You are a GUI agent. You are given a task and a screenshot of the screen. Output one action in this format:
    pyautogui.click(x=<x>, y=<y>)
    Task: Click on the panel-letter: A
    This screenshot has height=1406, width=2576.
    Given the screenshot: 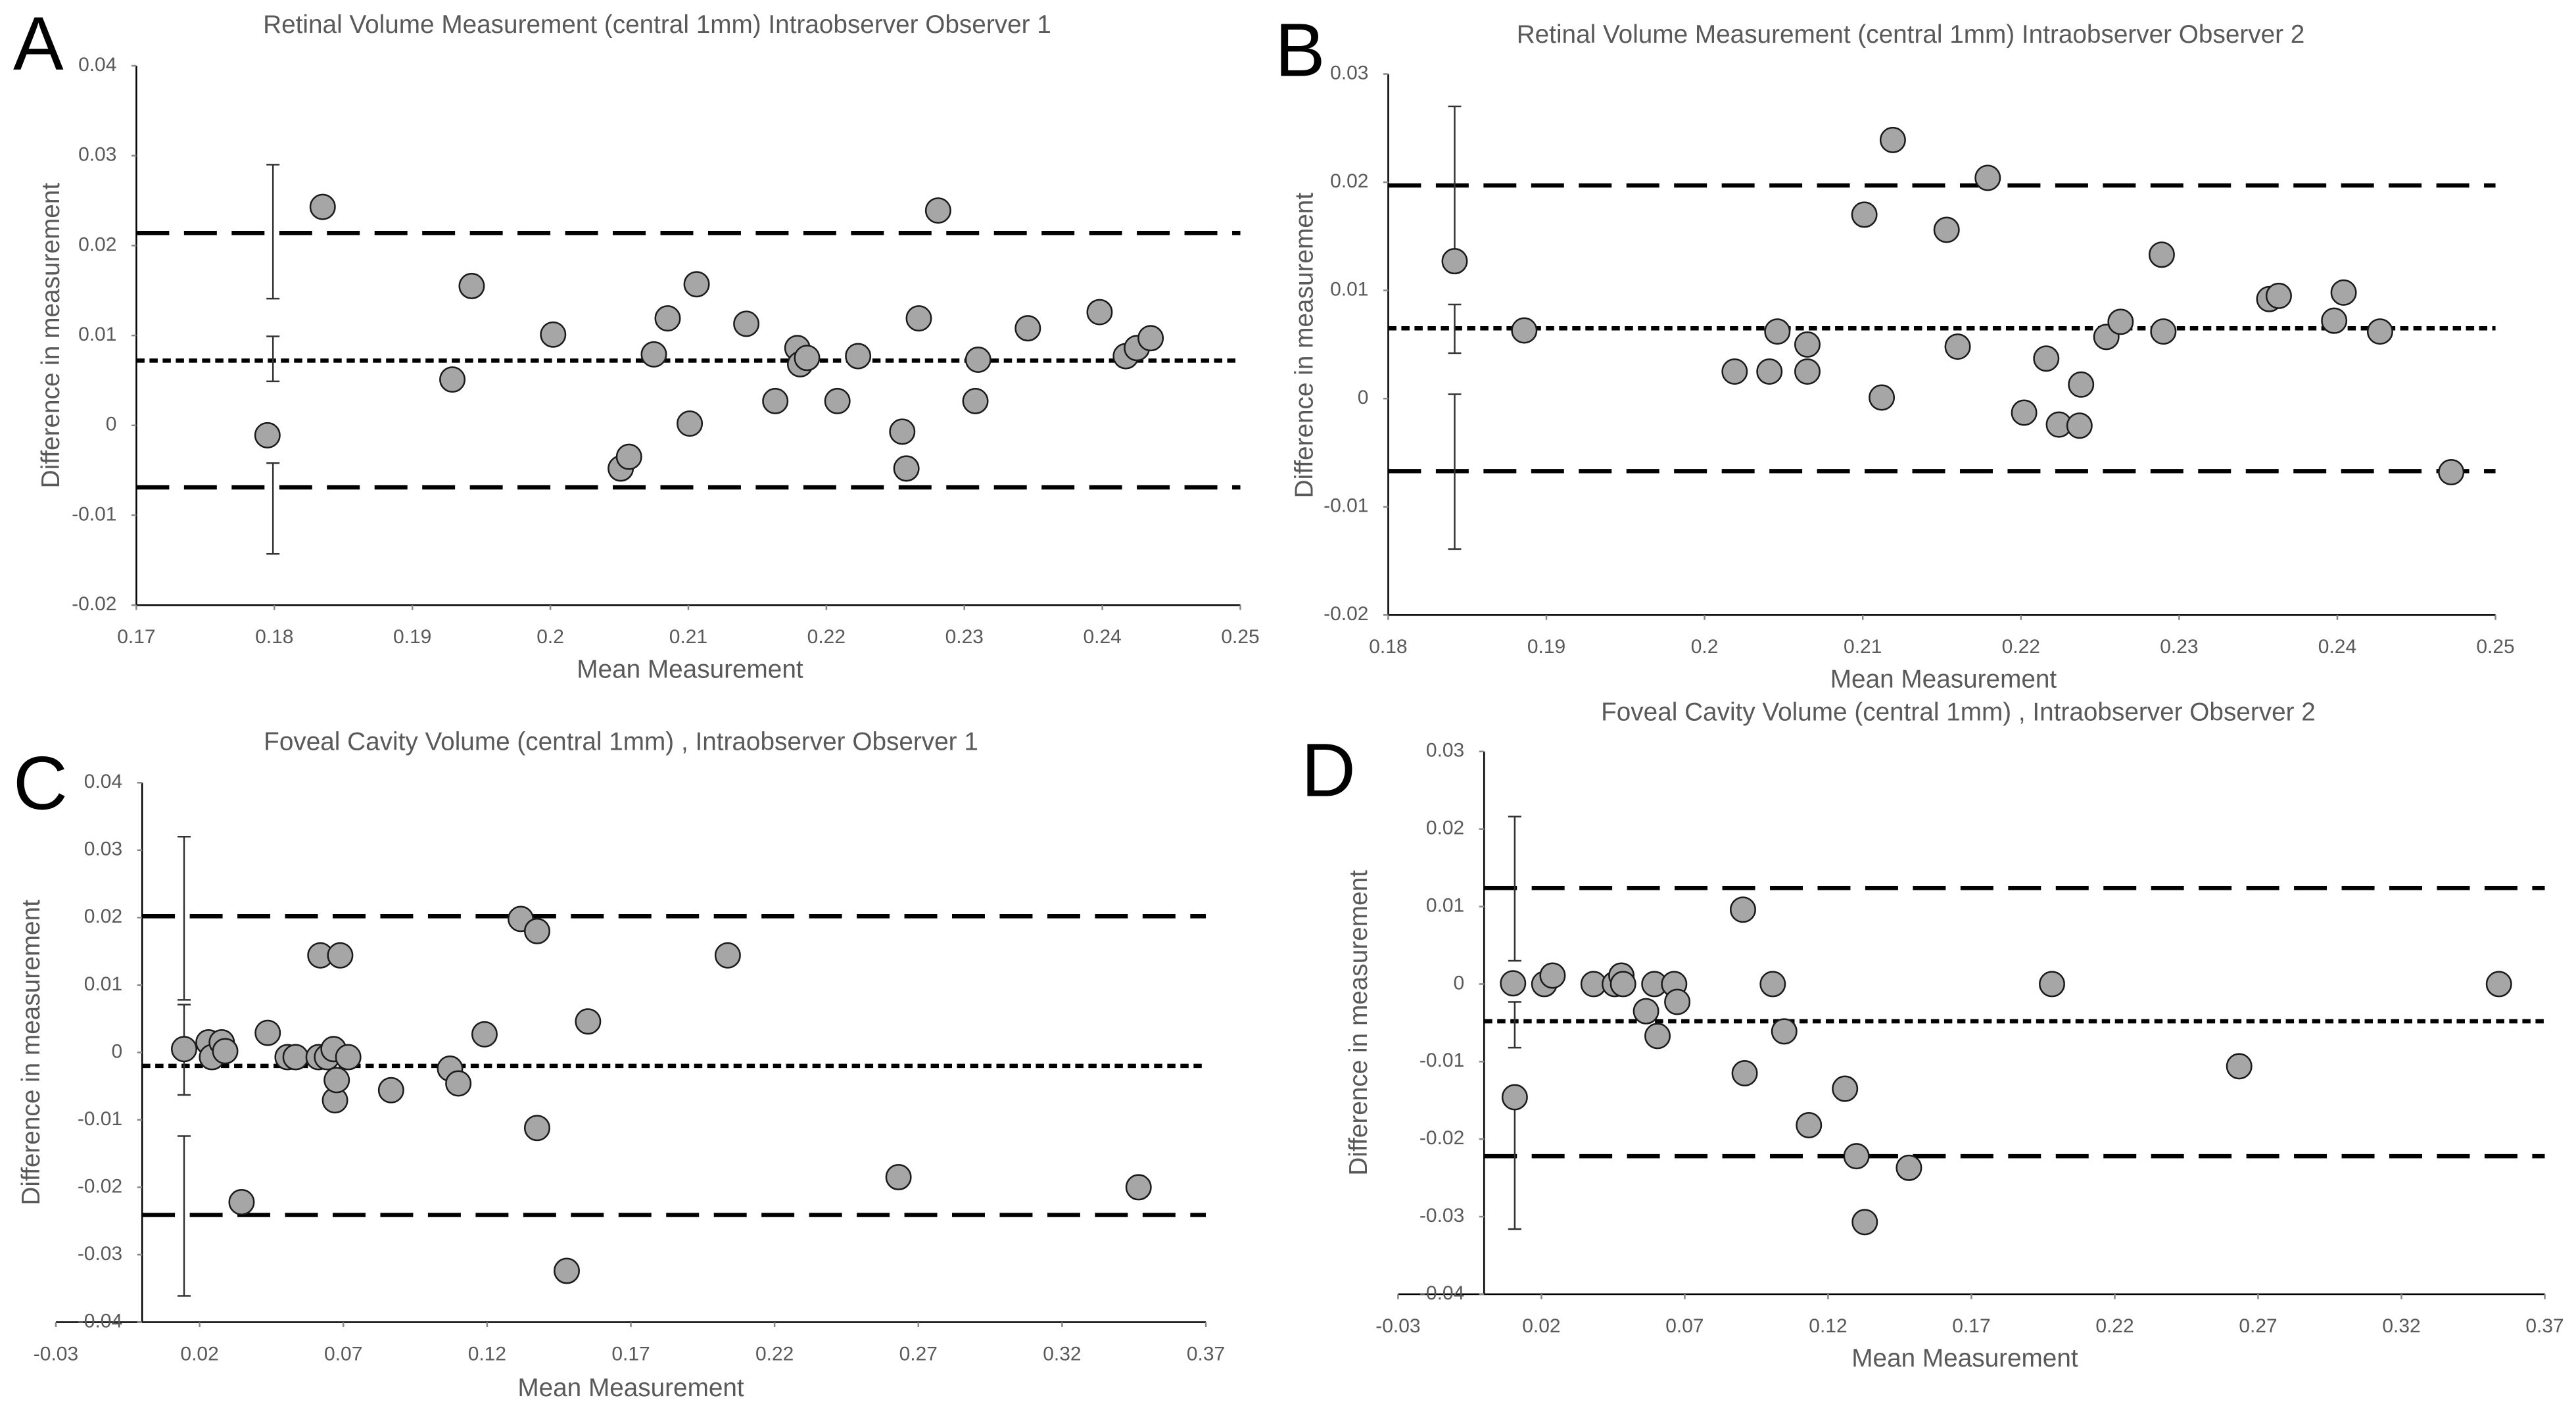 What is the action you would take?
    pyautogui.click(x=39, y=43)
    